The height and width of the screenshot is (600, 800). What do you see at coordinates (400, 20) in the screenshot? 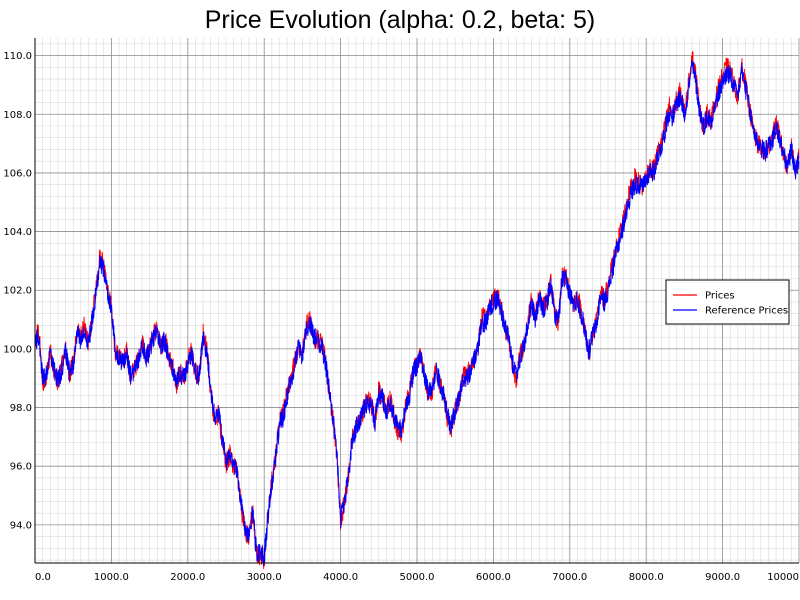
I see `chart-title: Price Evolution (alpha: 0.2, beta: 5)` at bounding box center [400, 20].